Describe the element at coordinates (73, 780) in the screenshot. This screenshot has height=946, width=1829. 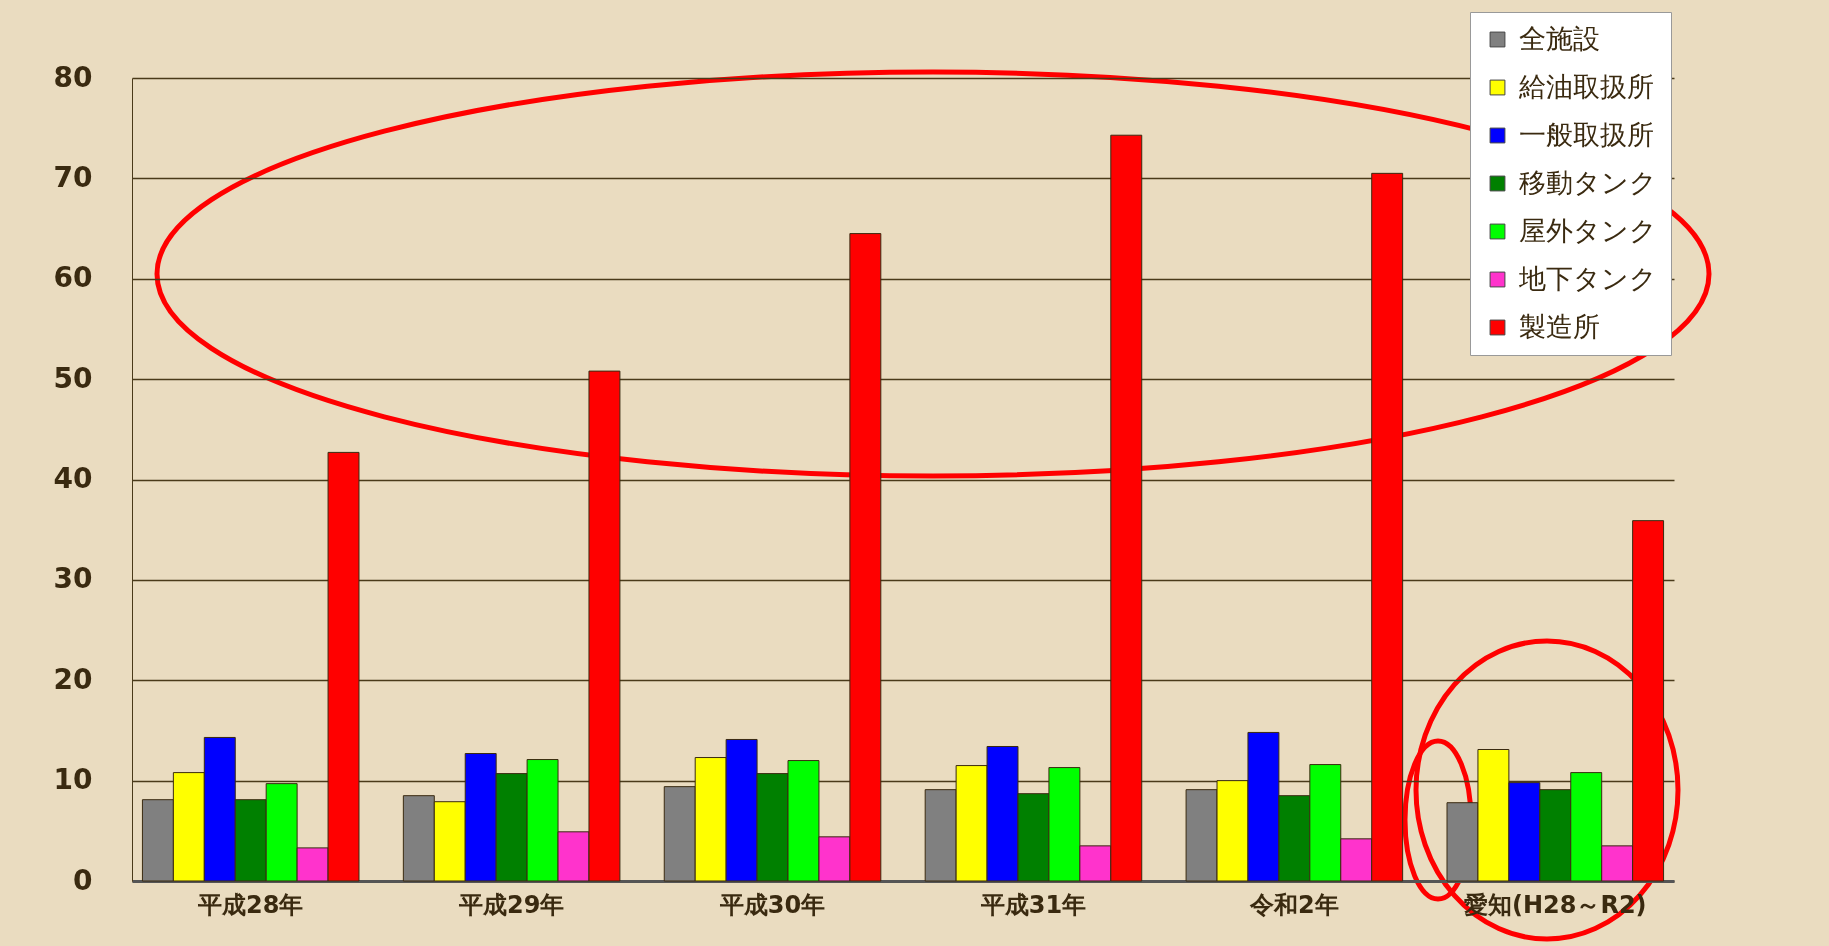
I see `y-tick-label: 10` at that location.